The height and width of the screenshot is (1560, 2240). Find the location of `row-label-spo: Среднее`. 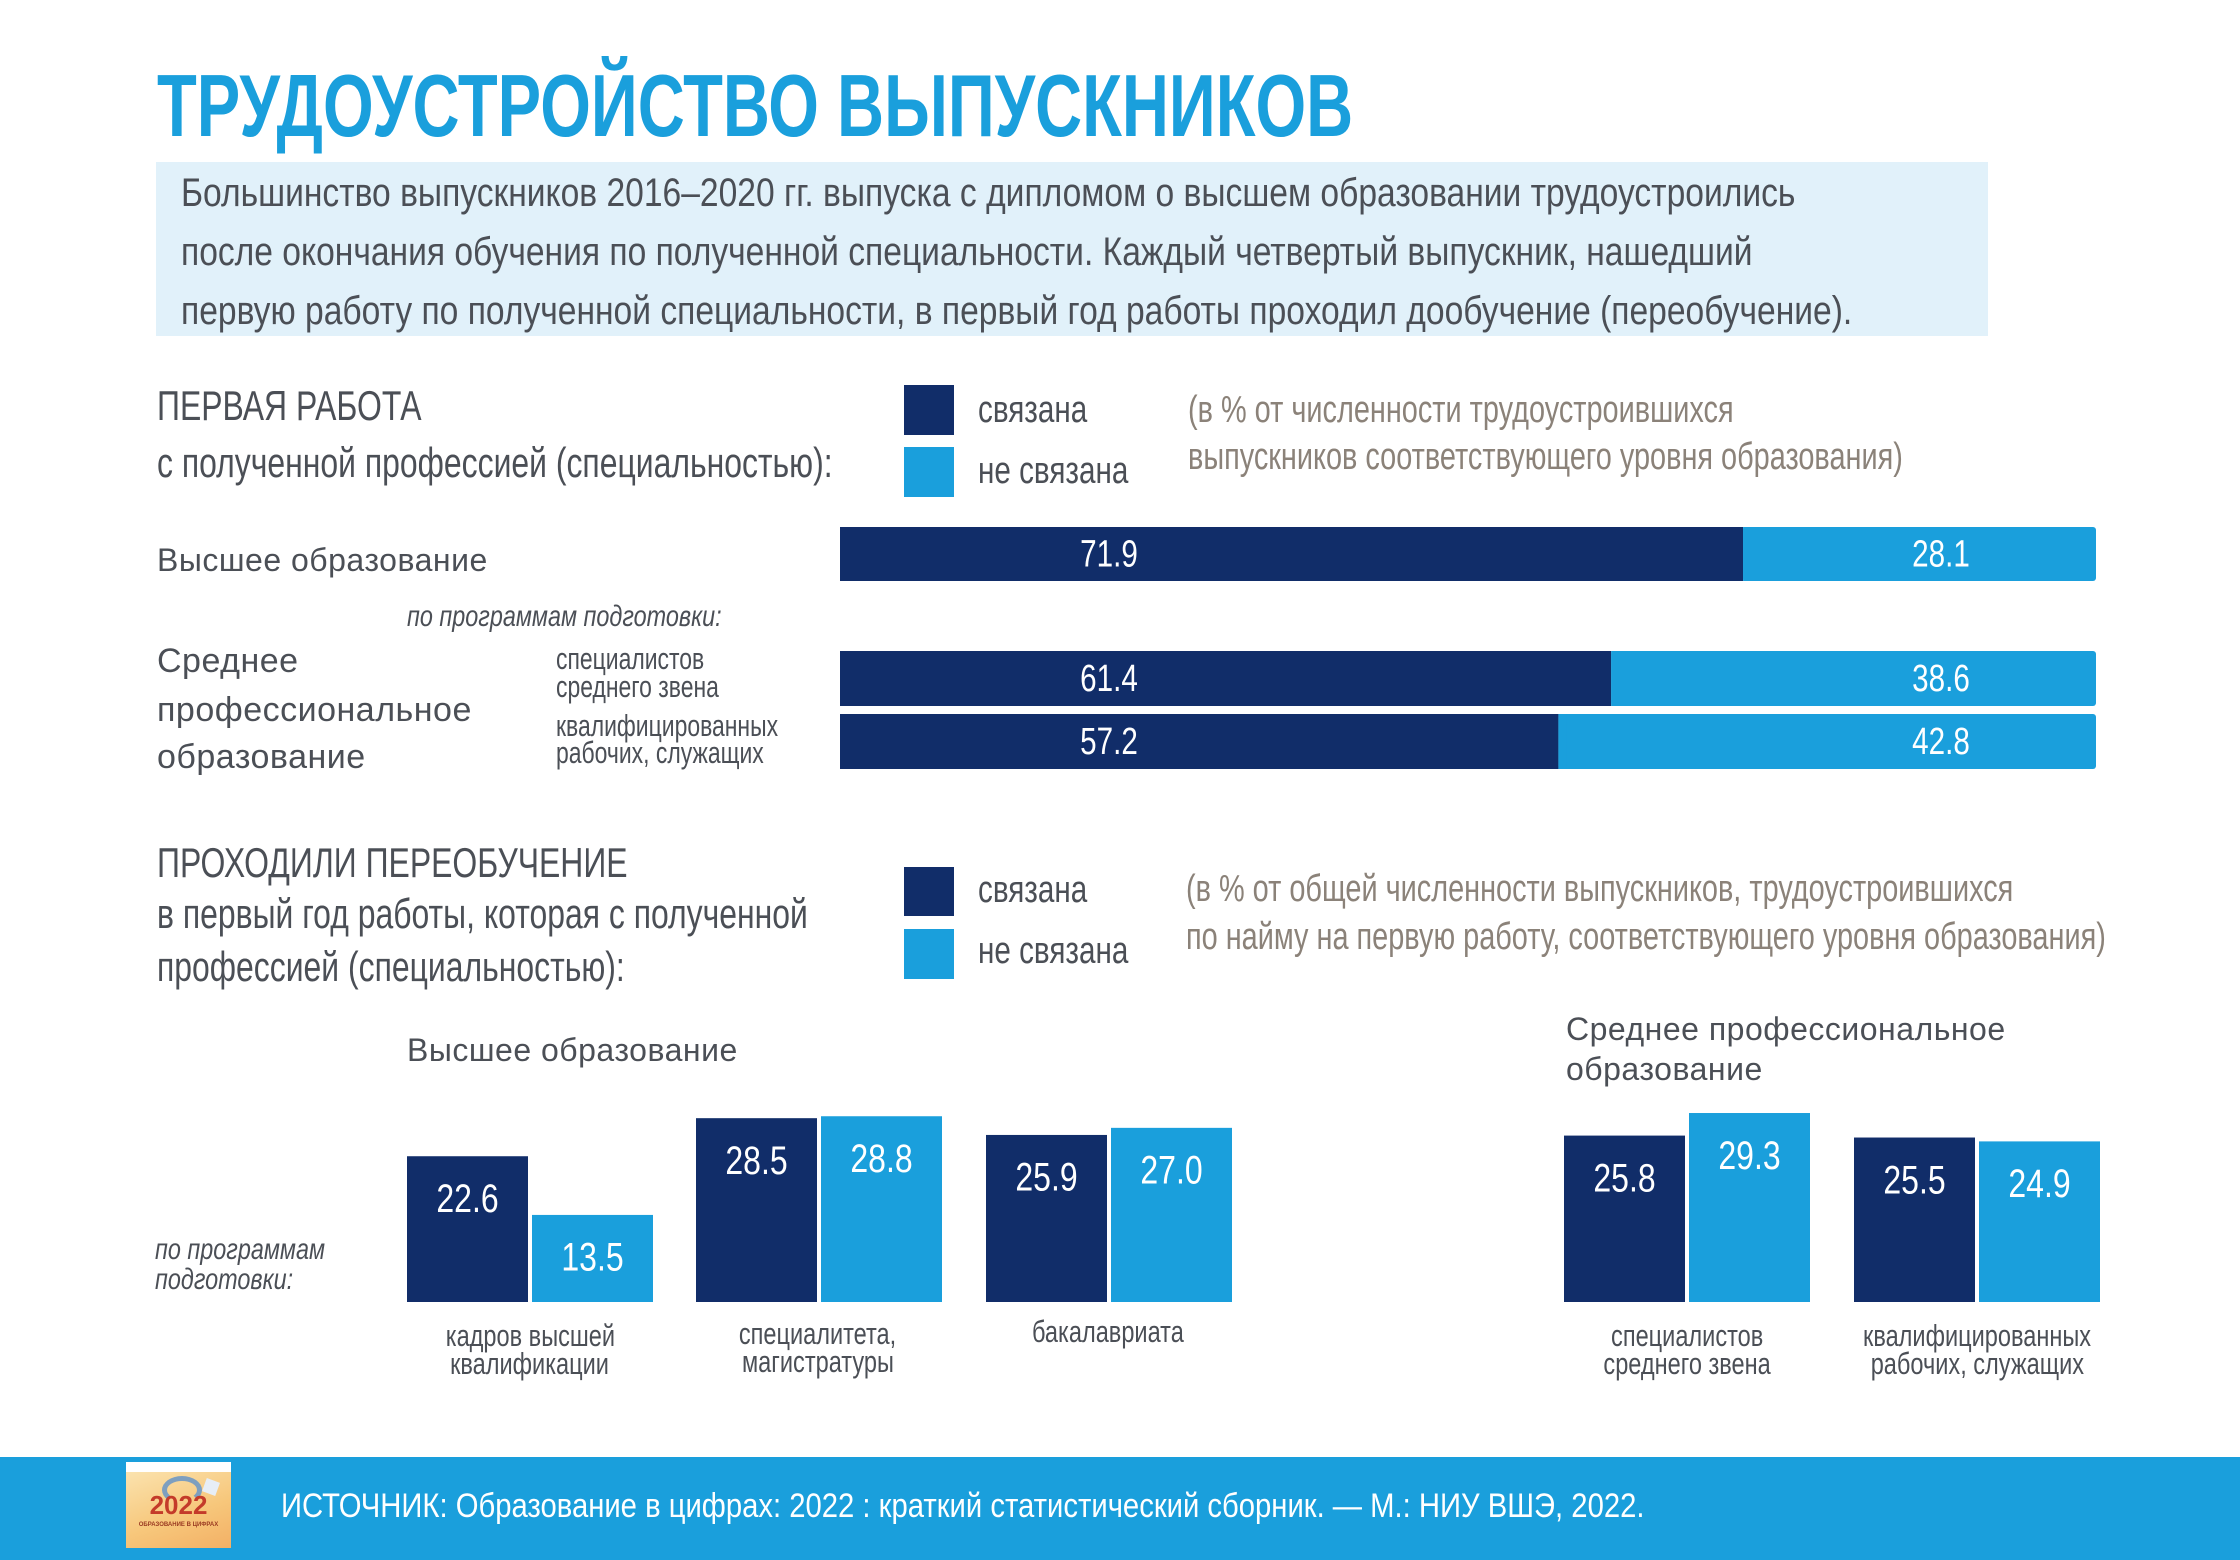

row-label-spo: Среднее is located at coordinates (228, 661).